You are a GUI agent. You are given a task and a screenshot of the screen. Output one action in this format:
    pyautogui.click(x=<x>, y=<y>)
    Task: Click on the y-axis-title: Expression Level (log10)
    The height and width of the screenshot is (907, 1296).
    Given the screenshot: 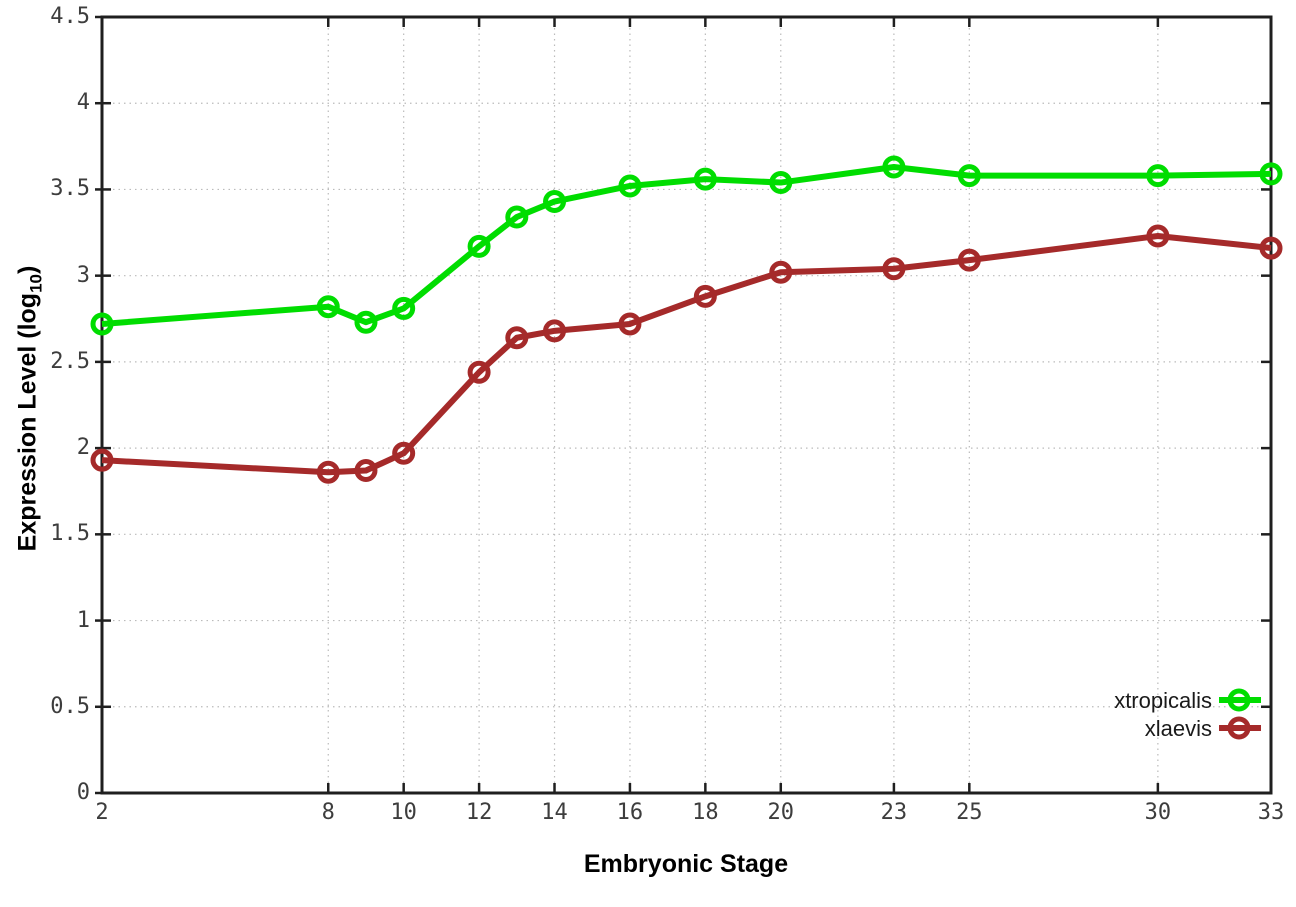 What is the action you would take?
    pyautogui.click(x=30, y=409)
    